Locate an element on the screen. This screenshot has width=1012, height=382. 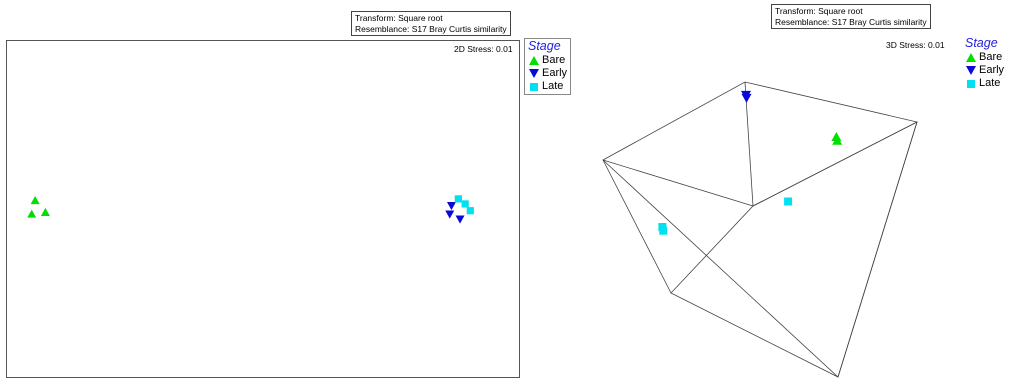
stress-label-3d: 3D Stress: 0.01 is located at coordinates (915, 45).